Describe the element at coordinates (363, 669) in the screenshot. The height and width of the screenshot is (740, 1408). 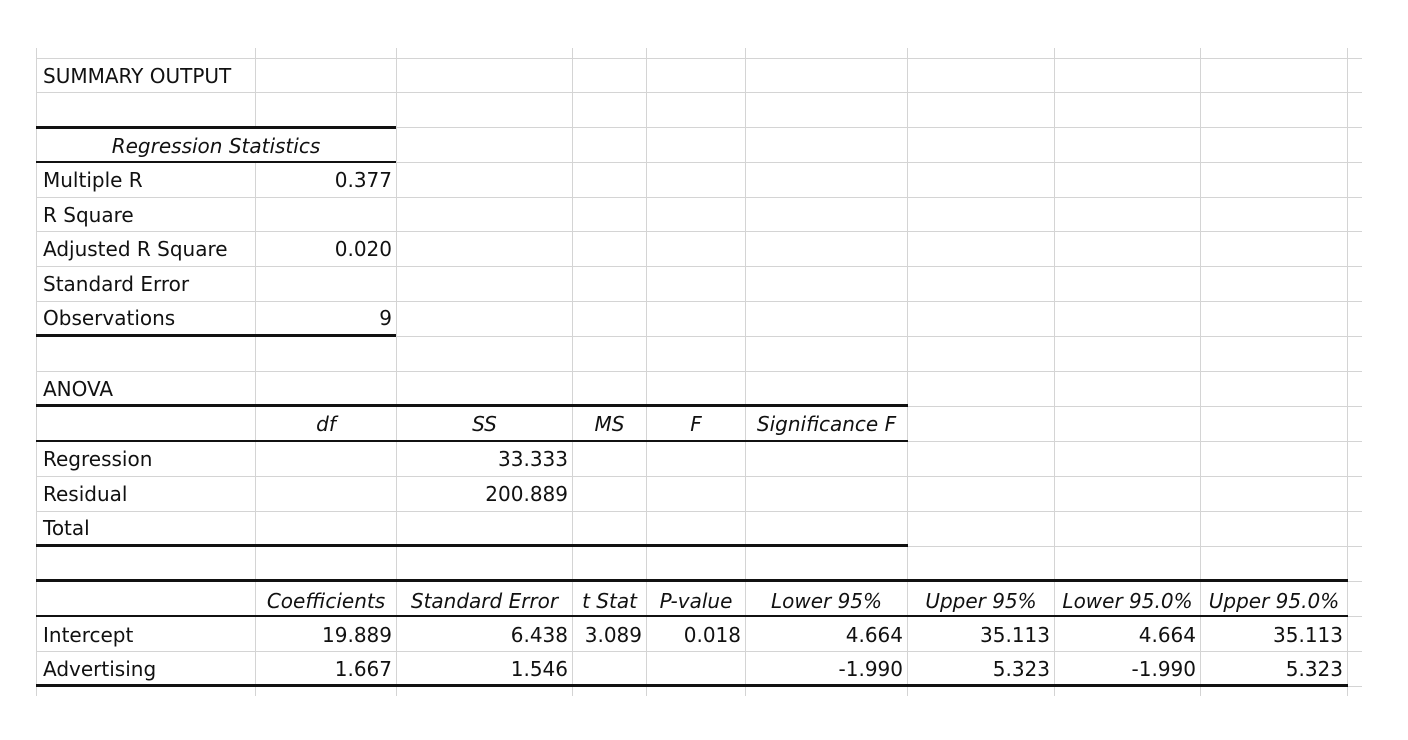
I see `coef-cell: 1.667` at that location.